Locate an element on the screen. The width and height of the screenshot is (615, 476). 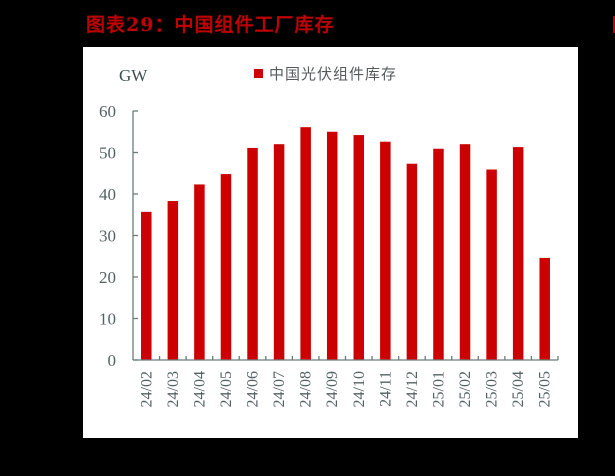
y-tick-label: 10 is located at coordinates (107, 319).